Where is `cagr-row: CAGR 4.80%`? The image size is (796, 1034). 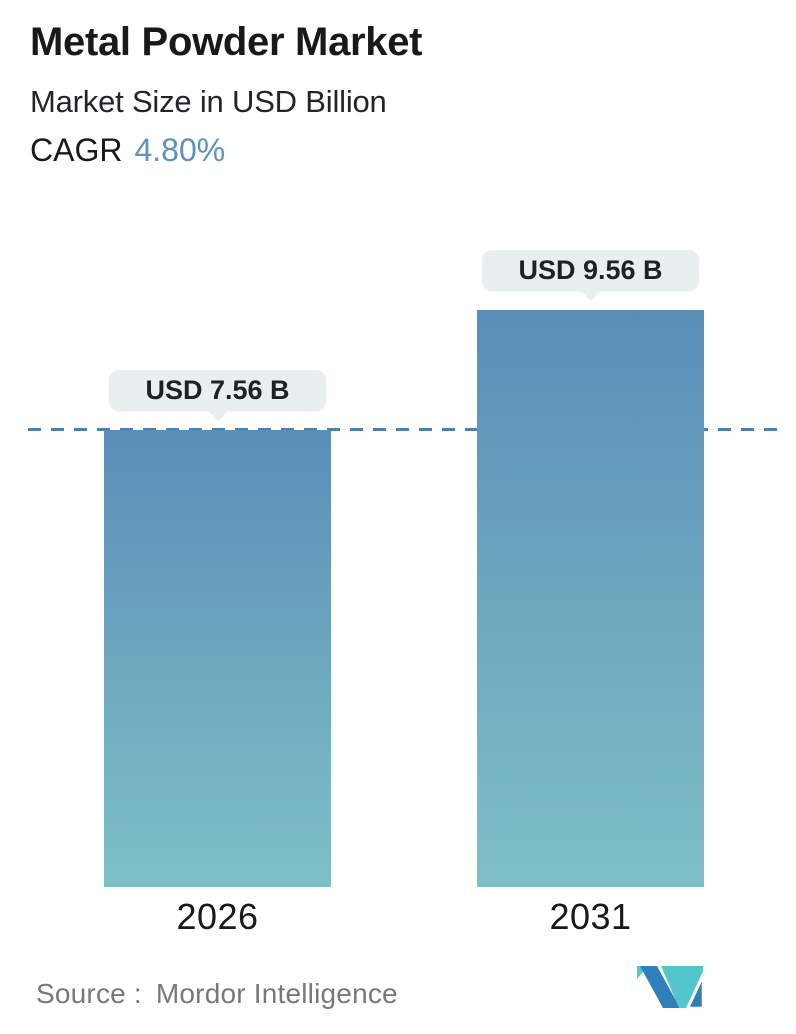
cagr-row: CAGR 4.80% is located at coordinates (127, 150).